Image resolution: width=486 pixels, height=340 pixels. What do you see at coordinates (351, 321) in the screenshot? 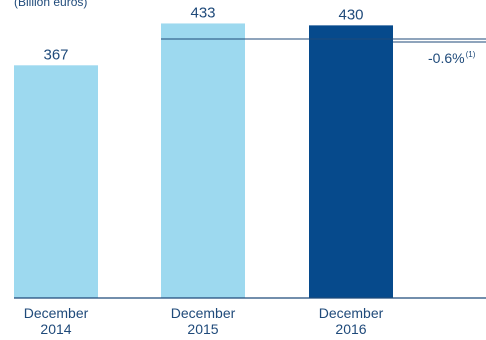
I see `category-label-2016: December 2016` at bounding box center [351, 321].